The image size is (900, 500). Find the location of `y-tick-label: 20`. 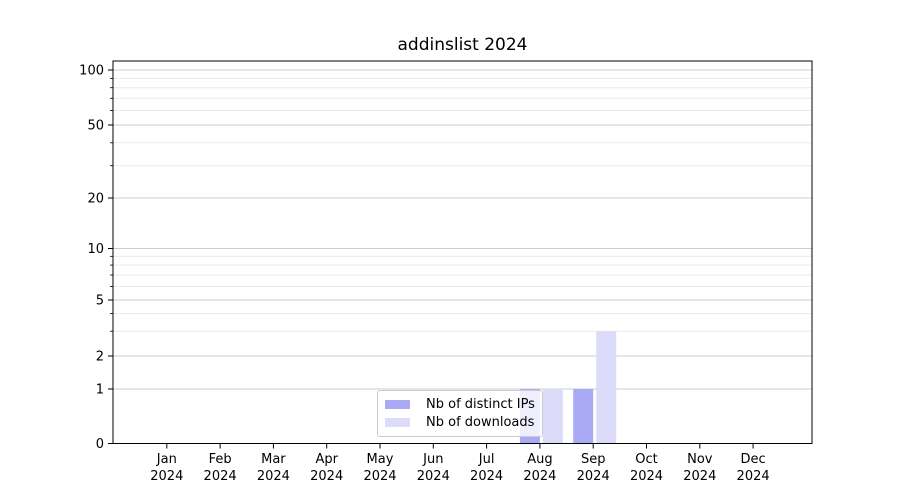

y-tick-label: 20 is located at coordinates (95, 199).